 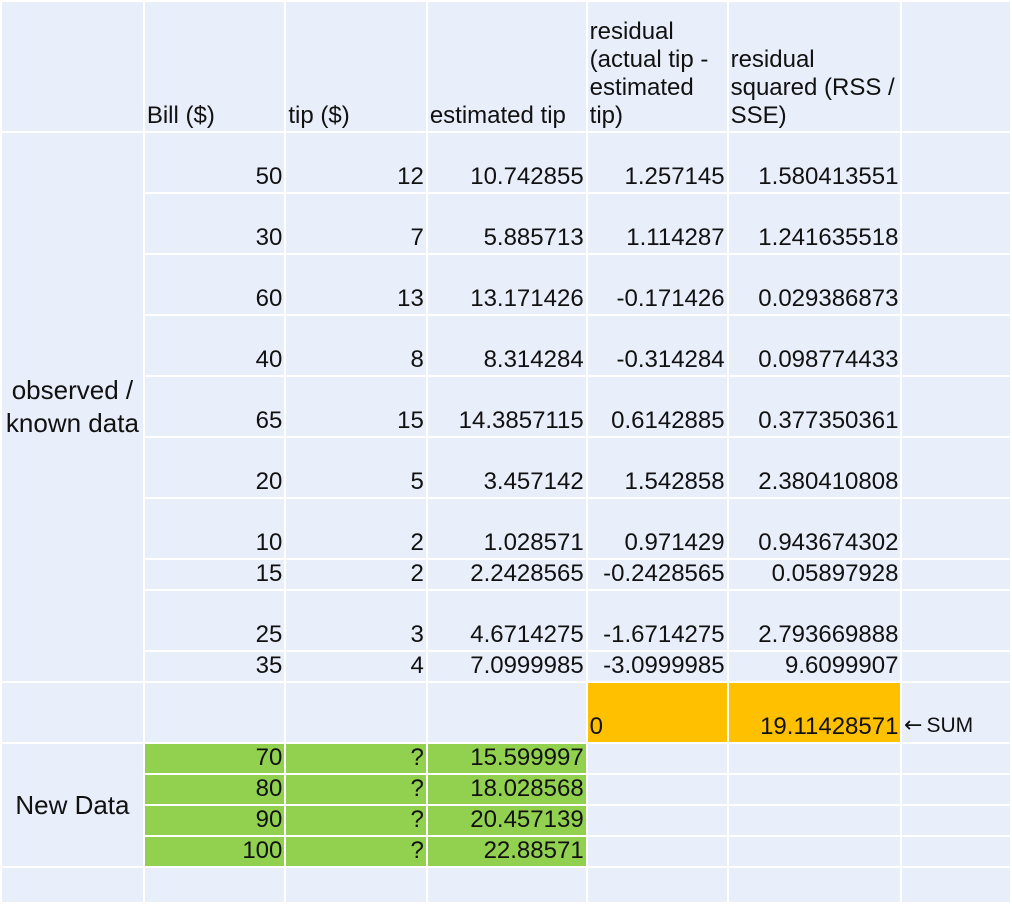 I want to click on residual-squared-cell: 1.241635518, so click(x=814, y=223).